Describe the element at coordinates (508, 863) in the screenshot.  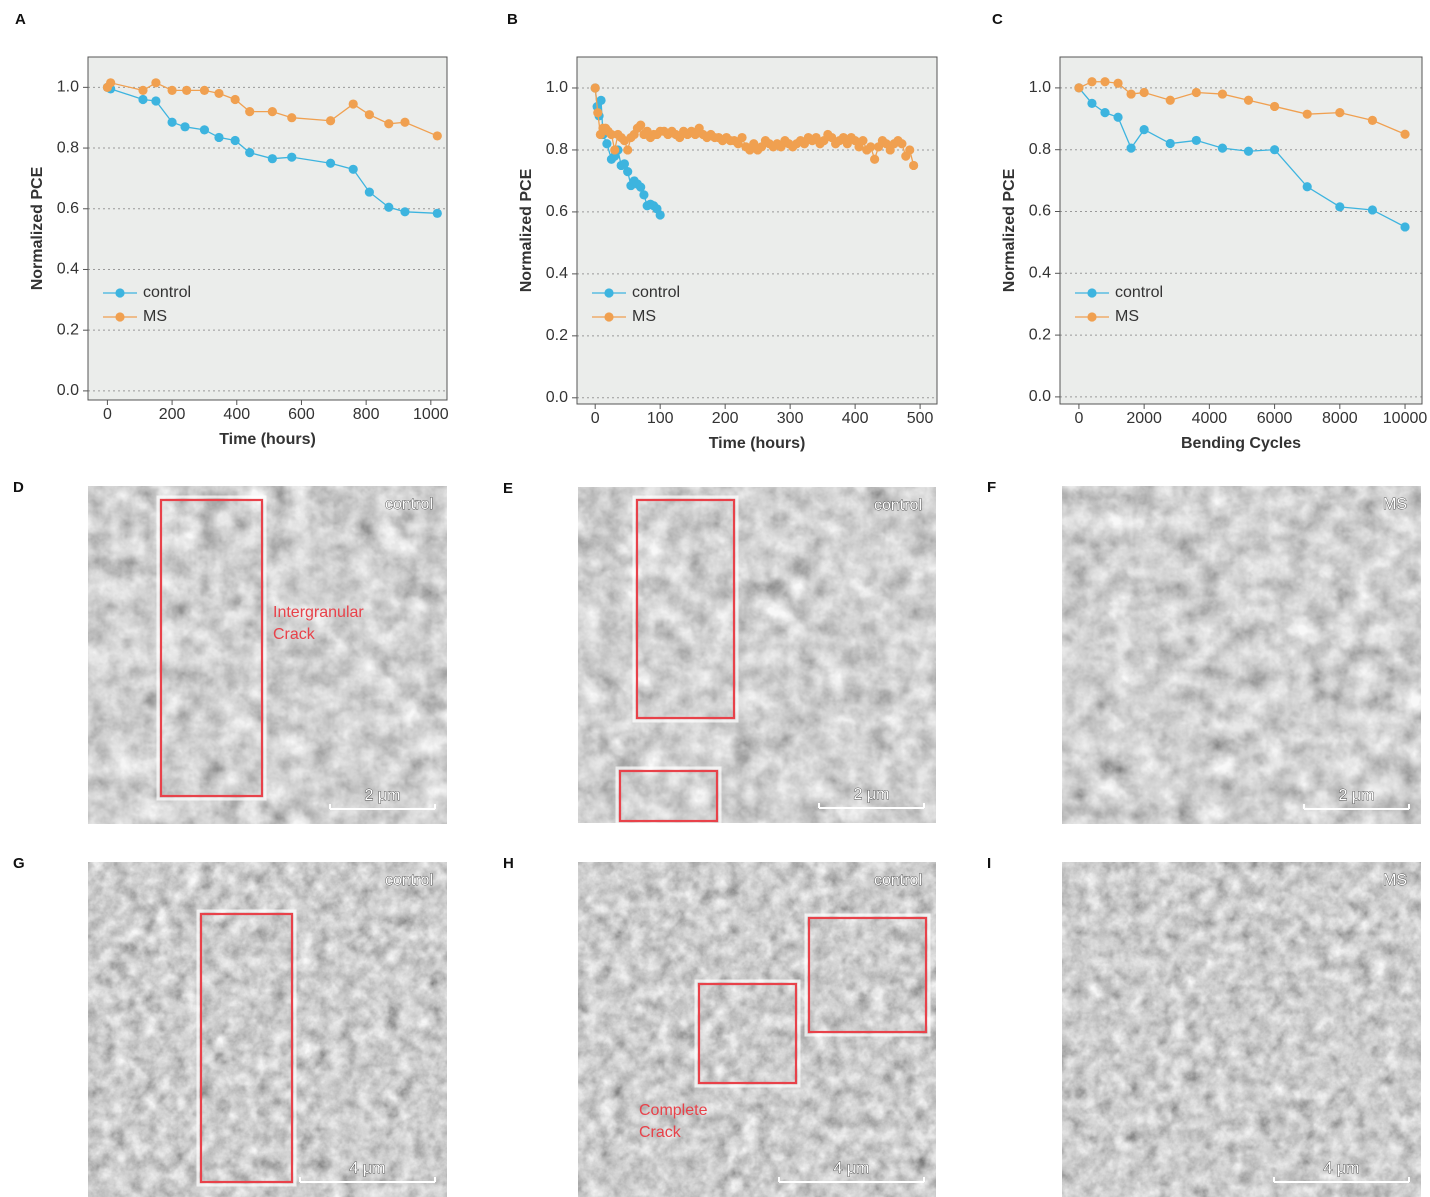
I see `panel-letter: H` at that location.